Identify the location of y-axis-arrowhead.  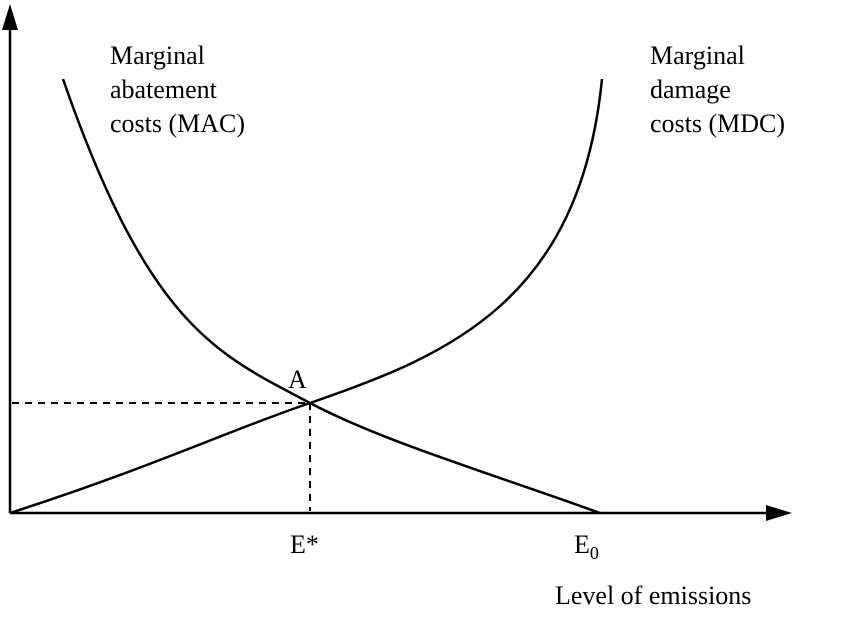
(10, 17).